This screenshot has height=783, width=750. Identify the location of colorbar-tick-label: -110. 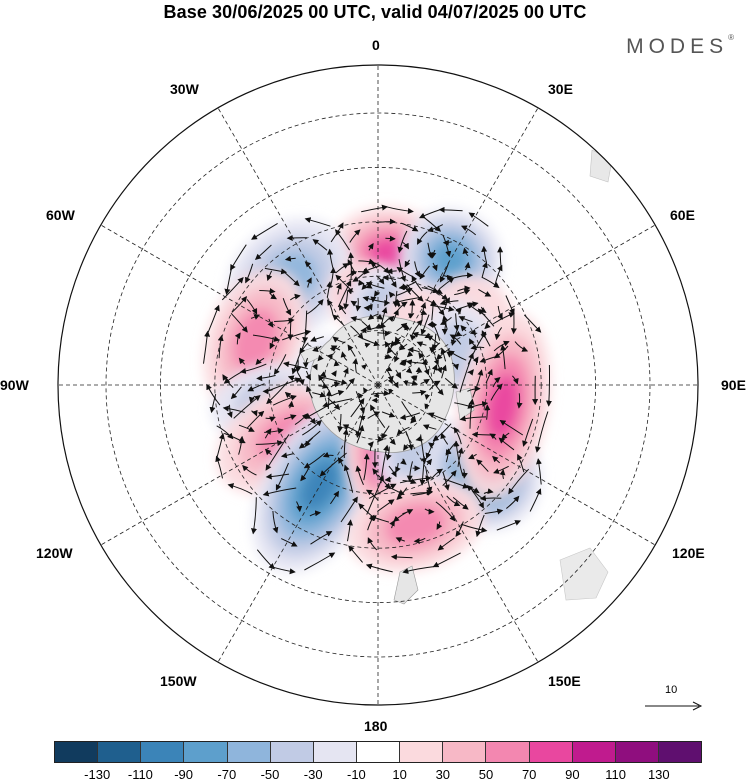
(140, 774).